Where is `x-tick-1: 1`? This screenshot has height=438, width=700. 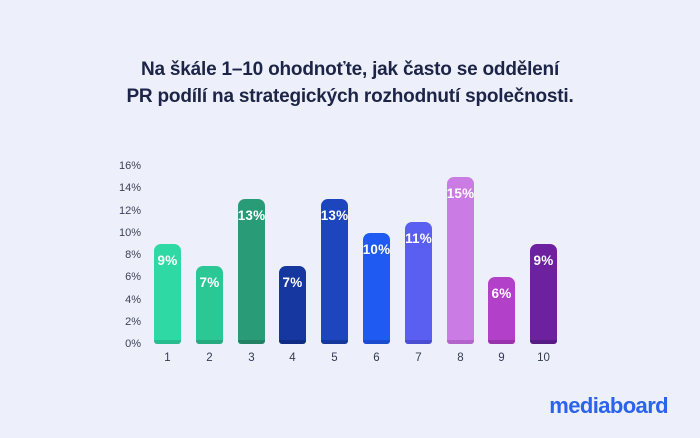
x-tick-1: 1 is located at coordinates (167, 358).